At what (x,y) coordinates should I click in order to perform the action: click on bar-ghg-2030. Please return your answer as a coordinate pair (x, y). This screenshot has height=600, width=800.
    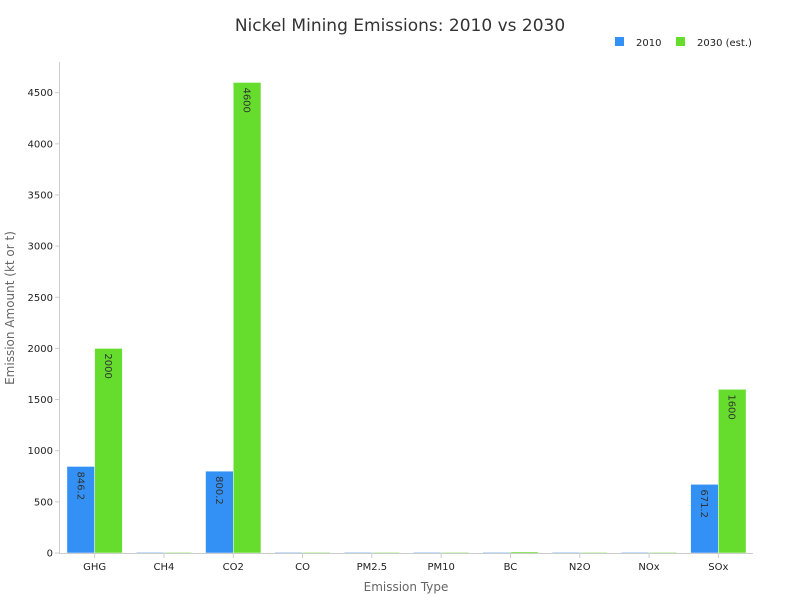
    Looking at the image, I should click on (108, 451).